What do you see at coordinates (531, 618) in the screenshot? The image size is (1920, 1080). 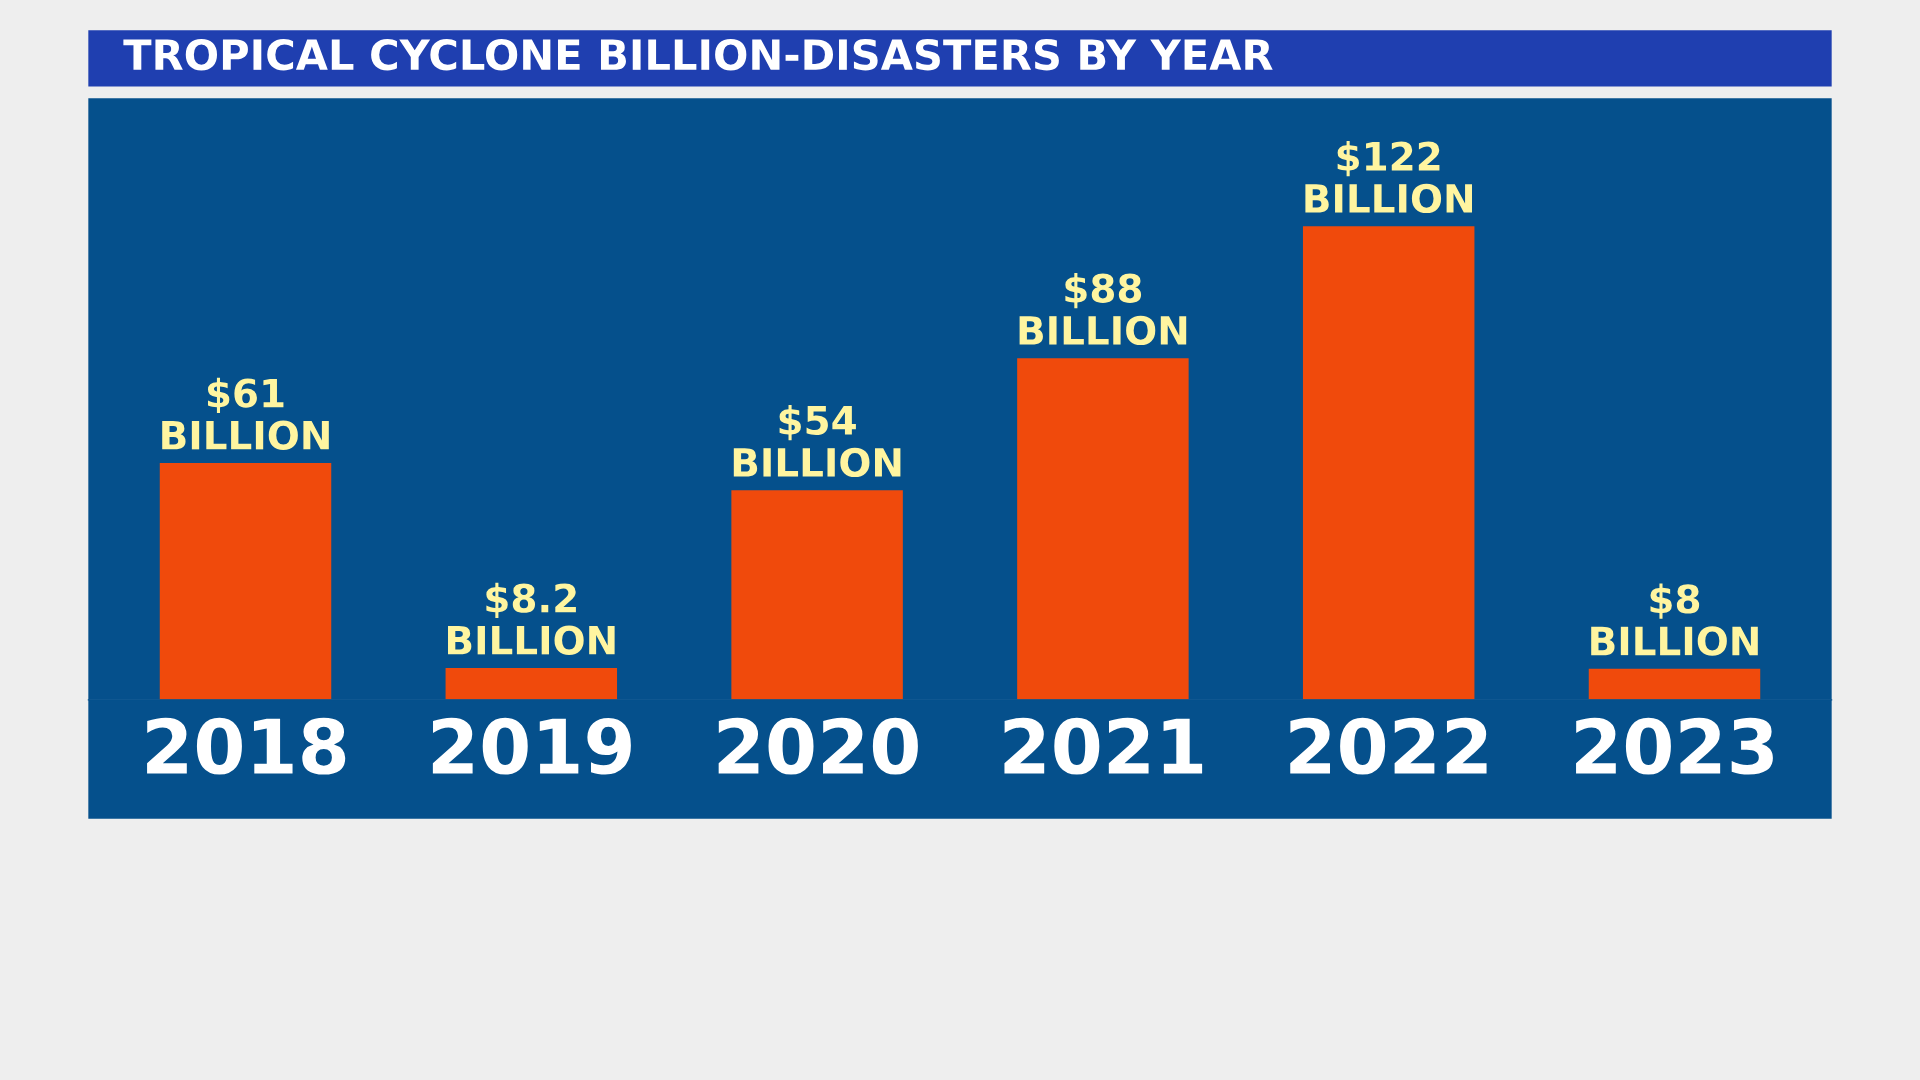 I see `data-label: $8.2 BILLION` at bounding box center [531, 618].